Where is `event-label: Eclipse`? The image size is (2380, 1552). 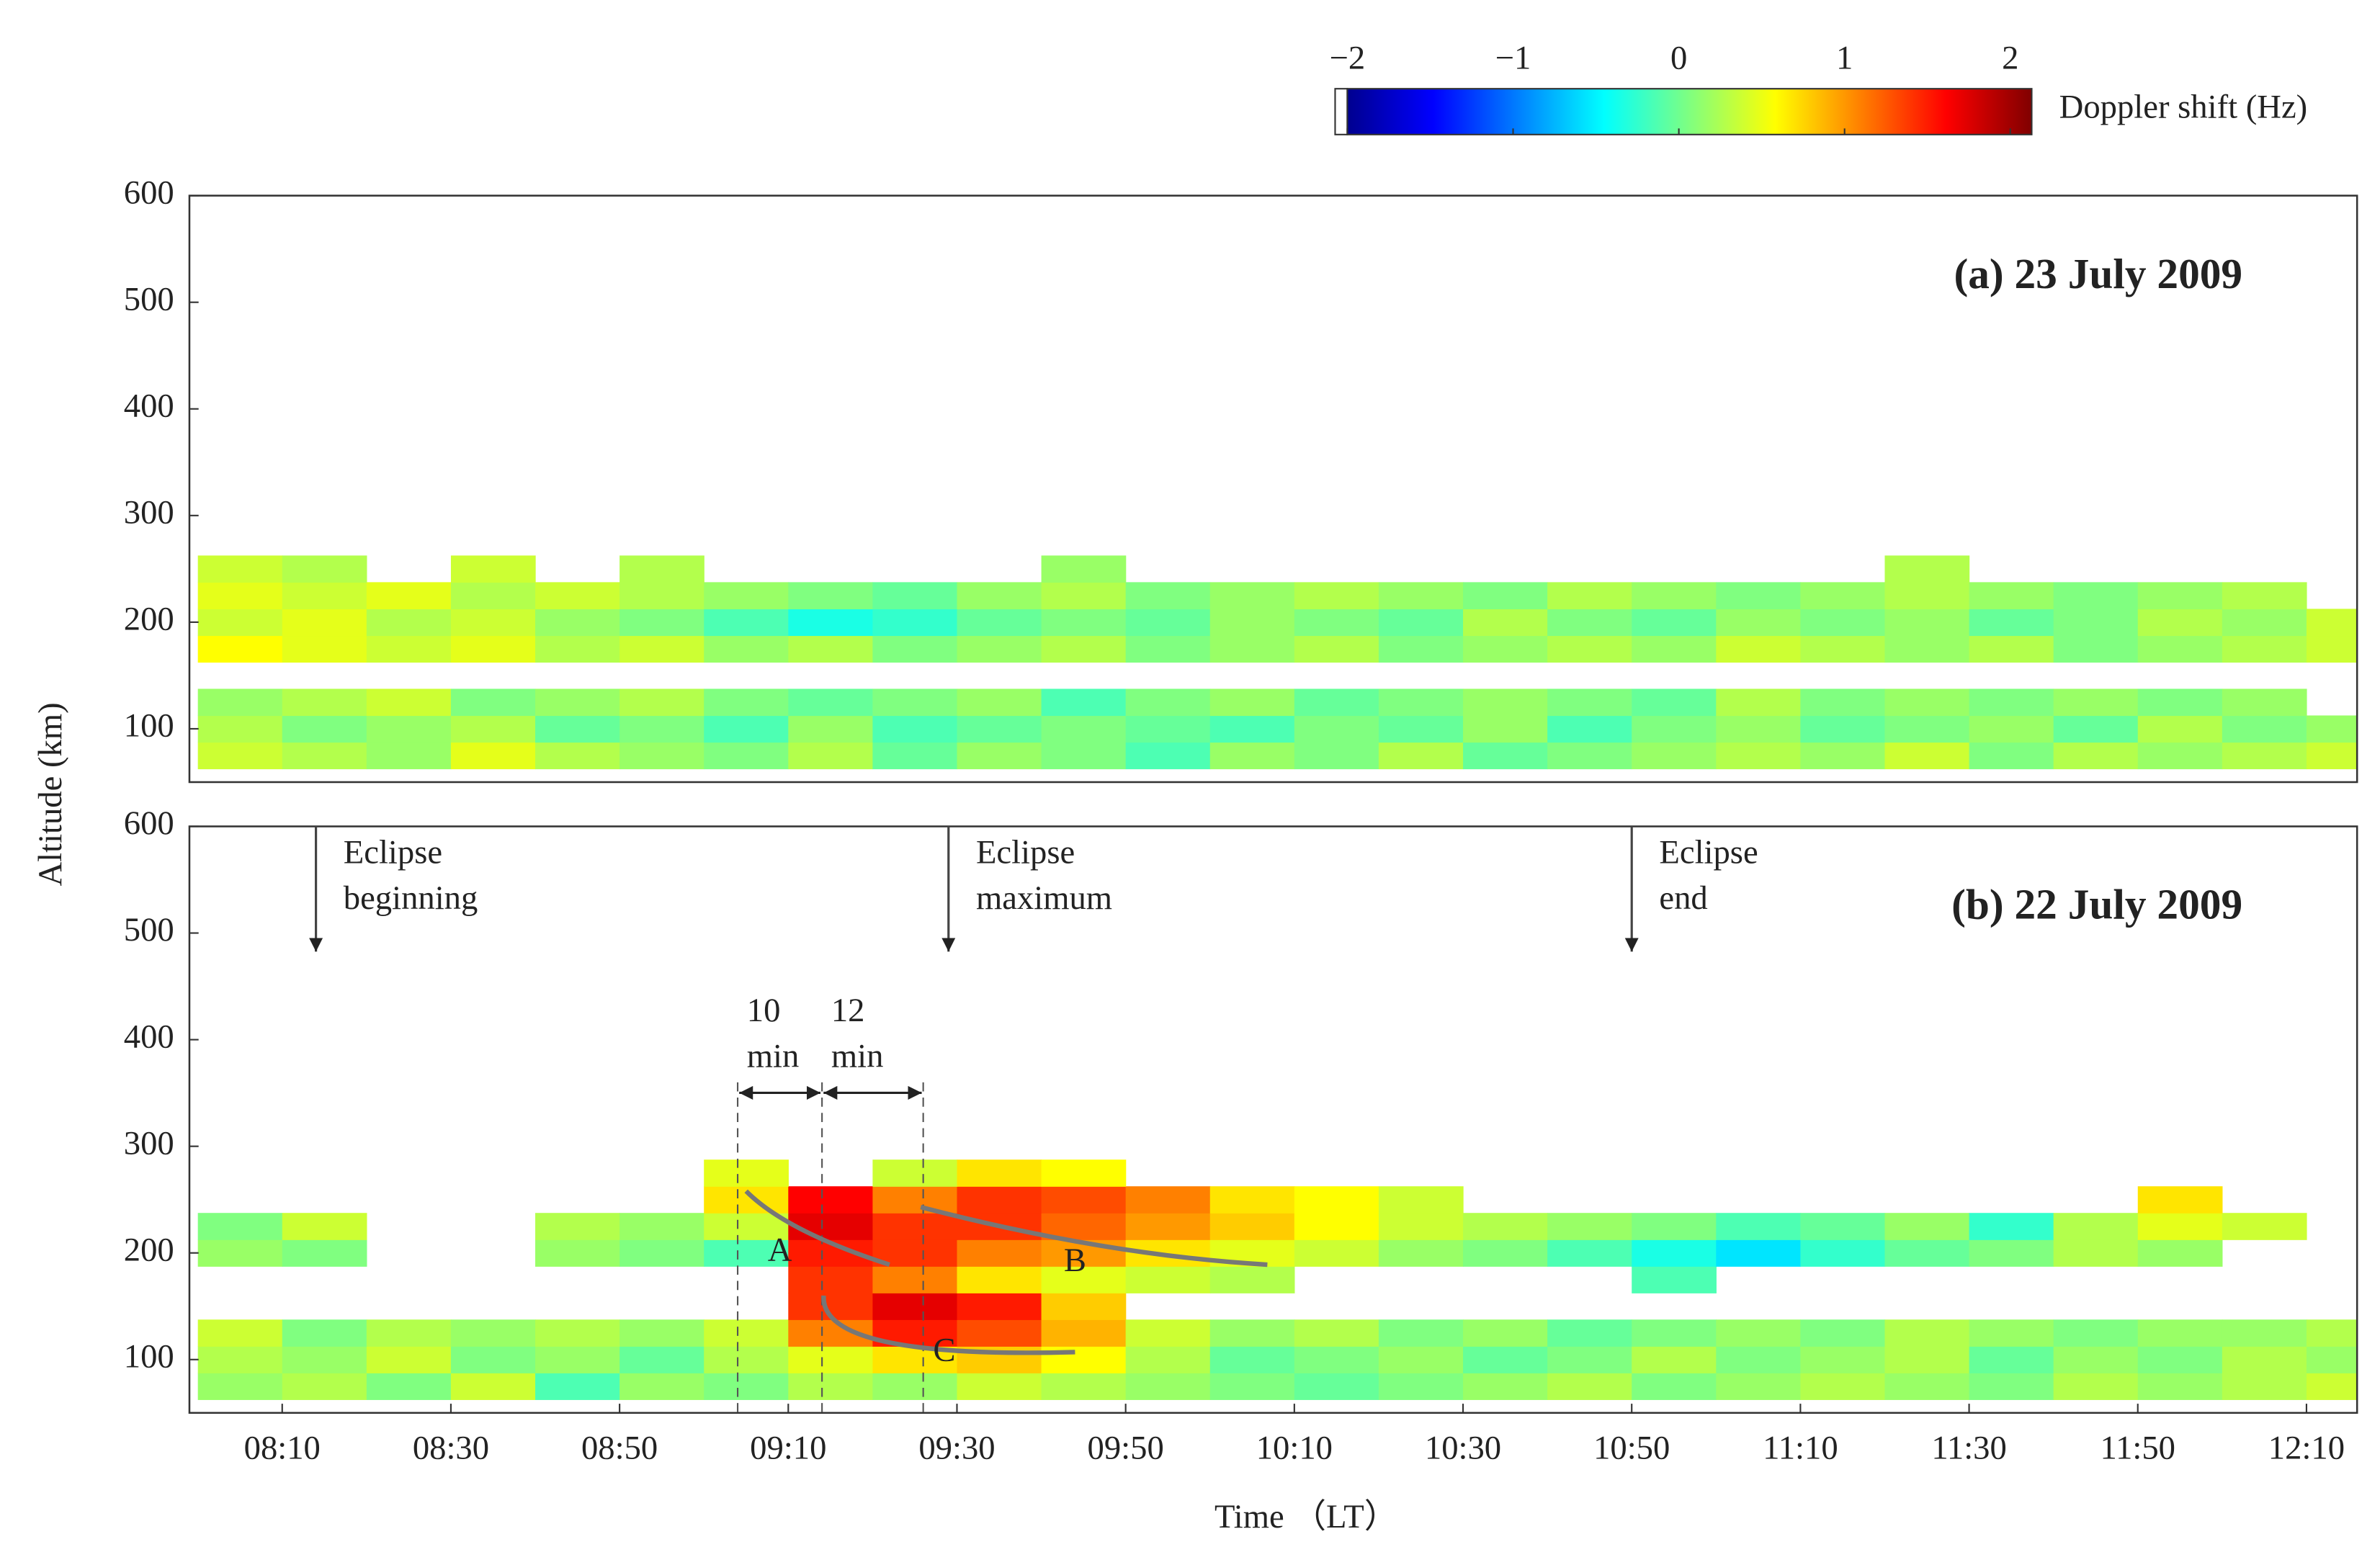
event-label: Eclipse is located at coordinates (1708, 852).